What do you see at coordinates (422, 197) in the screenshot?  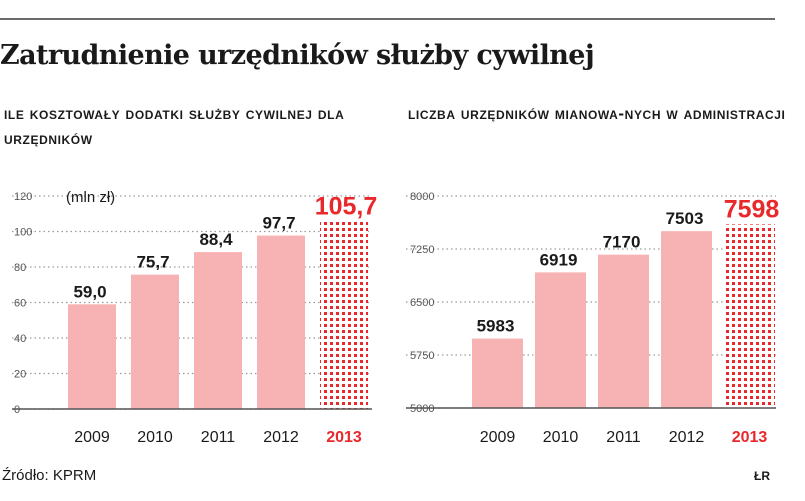 I see `right-y-tick-label: 8000` at bounding box center [422, 197].